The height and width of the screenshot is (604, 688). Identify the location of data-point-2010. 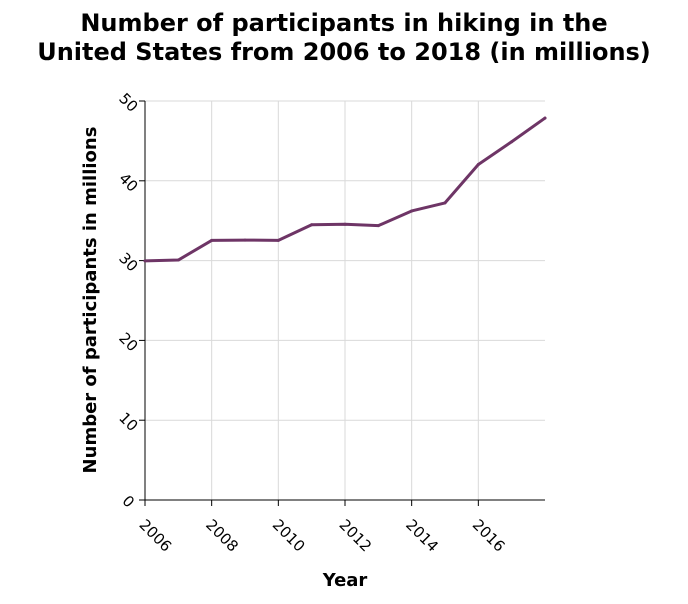
(278, 240).